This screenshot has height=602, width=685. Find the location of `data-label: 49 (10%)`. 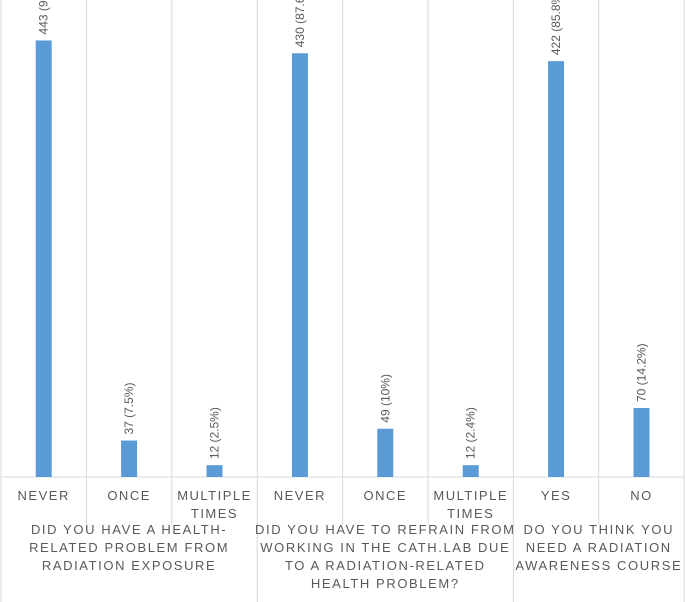

data-label: 49 (10%) is located at coordinates (385, 398).